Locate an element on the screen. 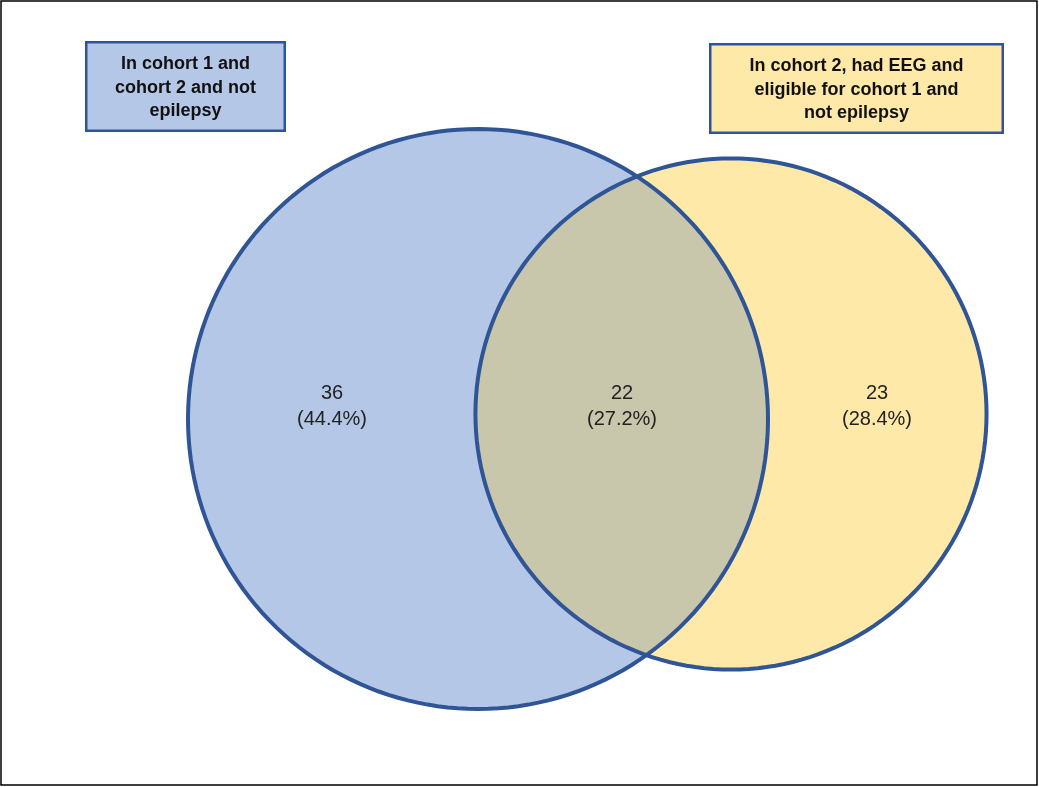 The image size is (1039, 787). data-label: (28.4%) is located at coordinates (877, 418).